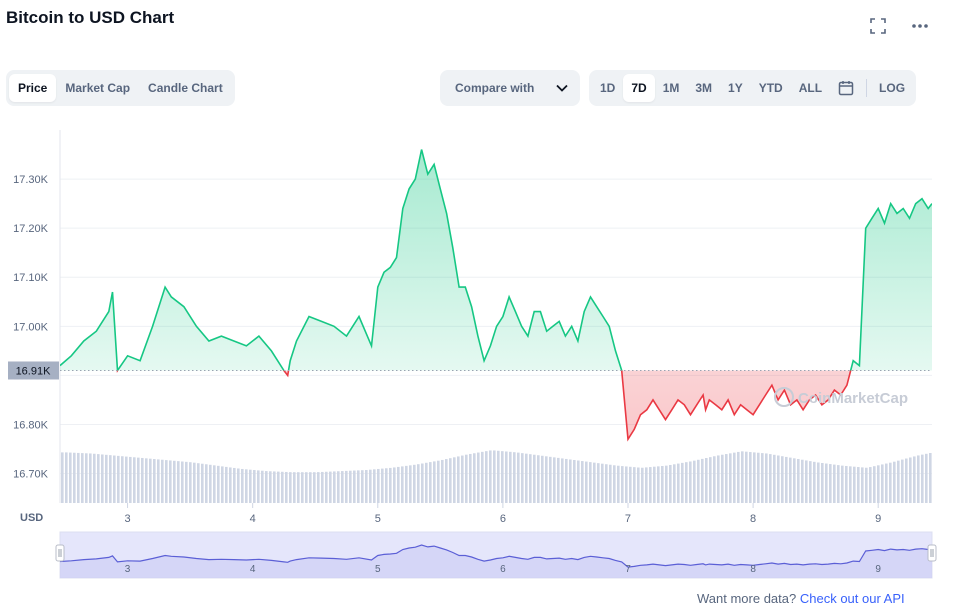 This screenshot has height=606, width=960. What do you see at coordinates (704, 88) in the screenshot?
I see `range-3m: 3M` at bounding box center [704, 88].